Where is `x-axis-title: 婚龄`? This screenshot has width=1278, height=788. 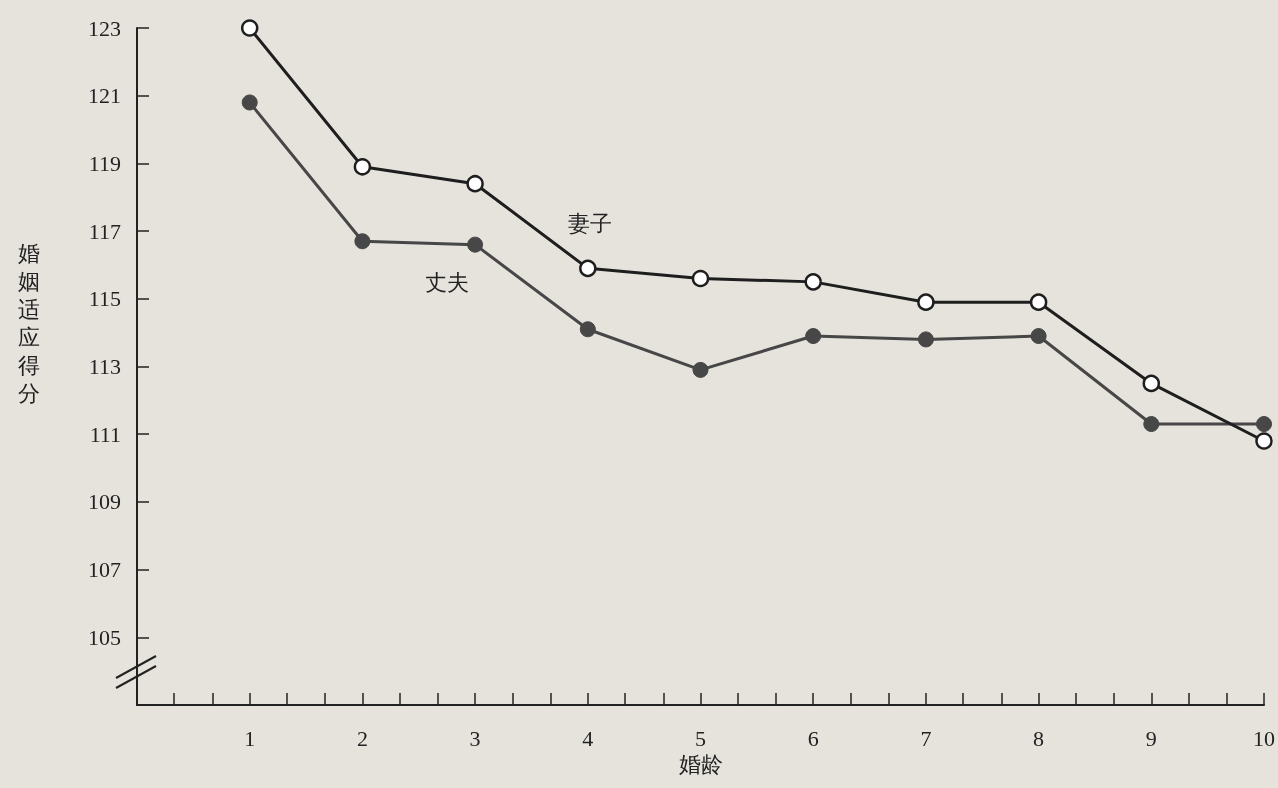 x-axis-title: 婚龄 is located at coordinates (700, 765).